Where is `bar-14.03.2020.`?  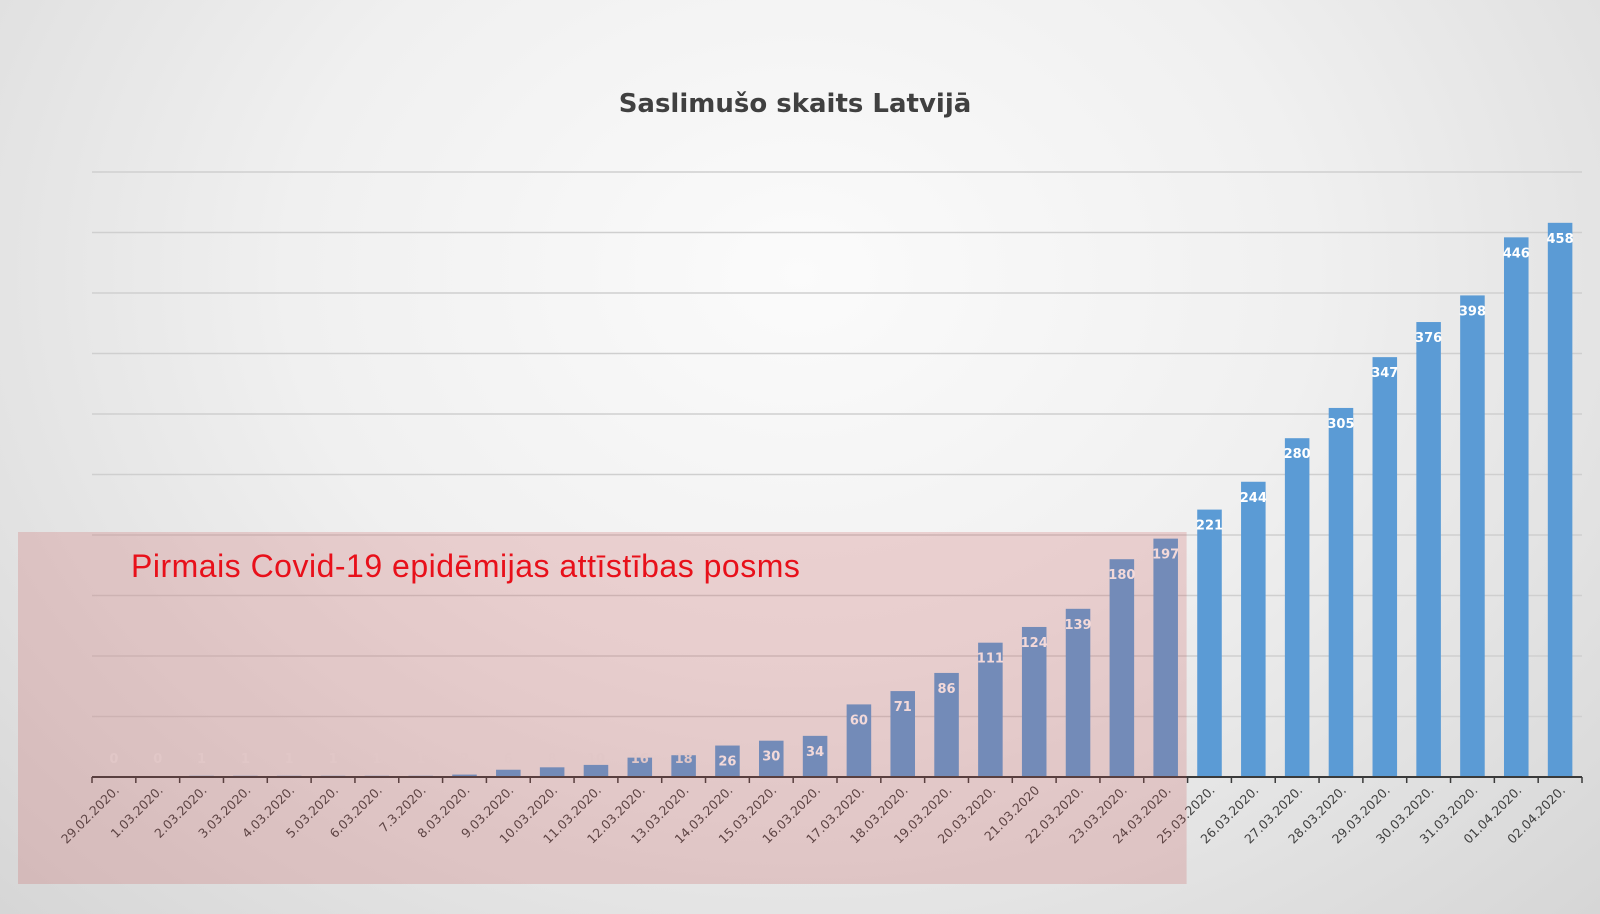
bar-14.03.2020. is located at coordinates (727, 761).